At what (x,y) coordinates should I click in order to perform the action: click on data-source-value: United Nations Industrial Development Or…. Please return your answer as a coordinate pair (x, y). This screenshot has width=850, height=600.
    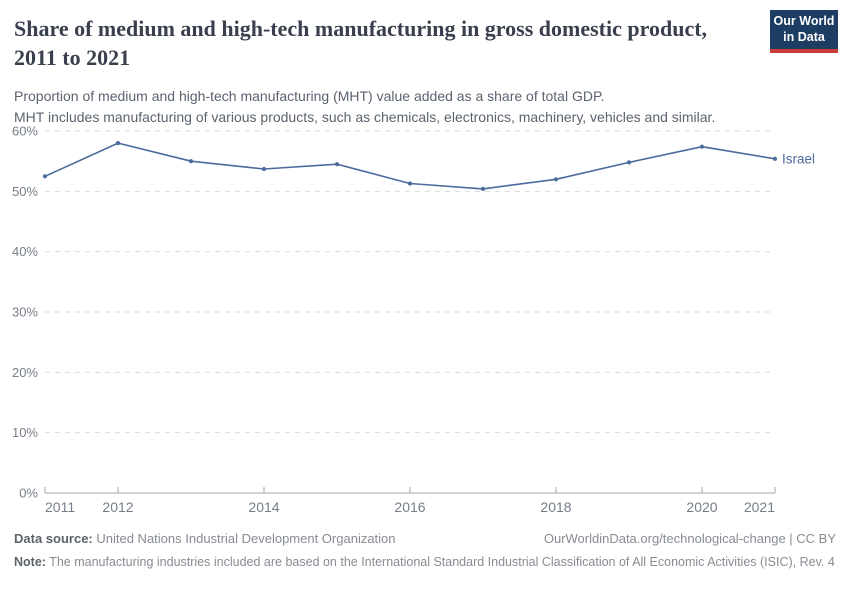
    Looking at the image, I should click on (244, 538).